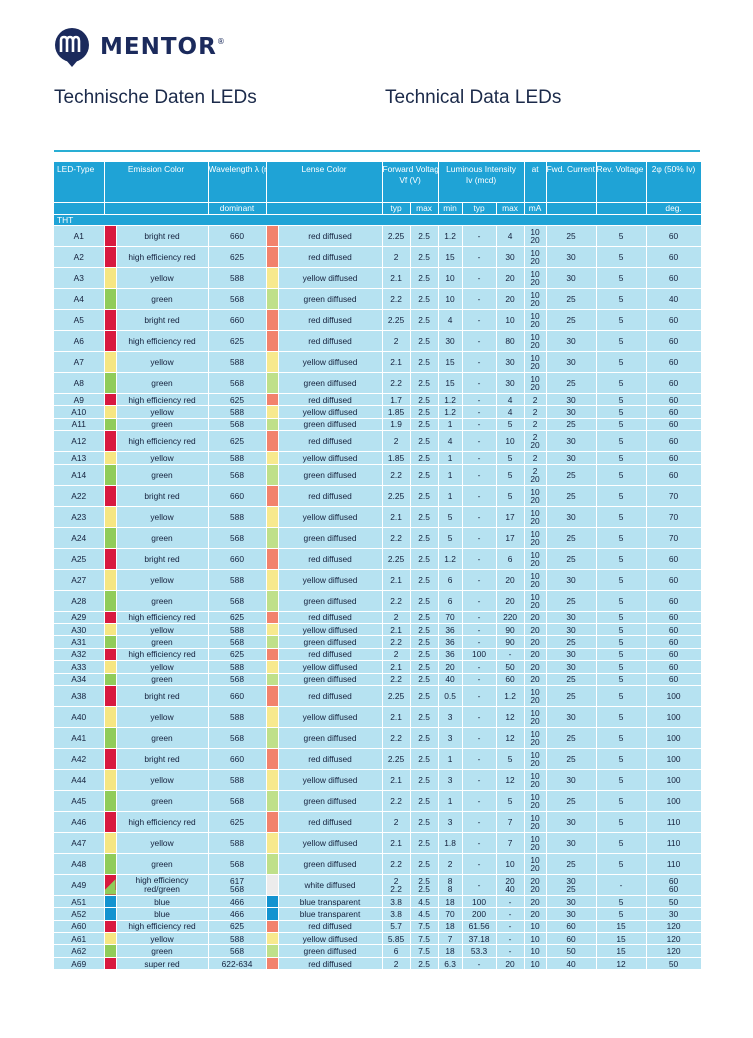 The image size is (753, 1038). I want to click on intensity-typ-cell: 100, so click(479, 902).